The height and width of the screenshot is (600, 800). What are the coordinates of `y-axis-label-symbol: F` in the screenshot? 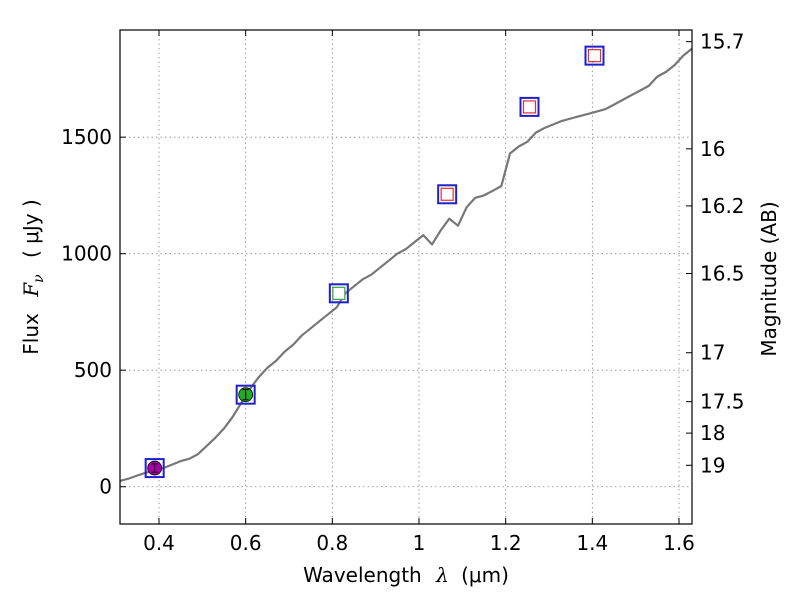 It's located at (31, 290).